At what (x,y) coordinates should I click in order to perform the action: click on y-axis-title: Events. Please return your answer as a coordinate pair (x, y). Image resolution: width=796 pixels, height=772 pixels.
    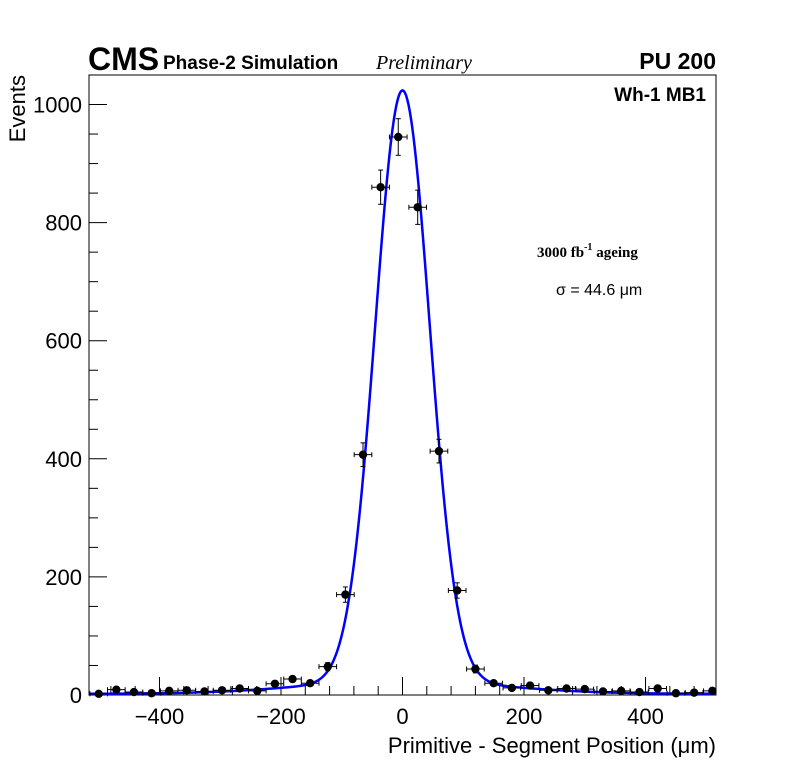
    Looking at the image, I should click on (17, 108).